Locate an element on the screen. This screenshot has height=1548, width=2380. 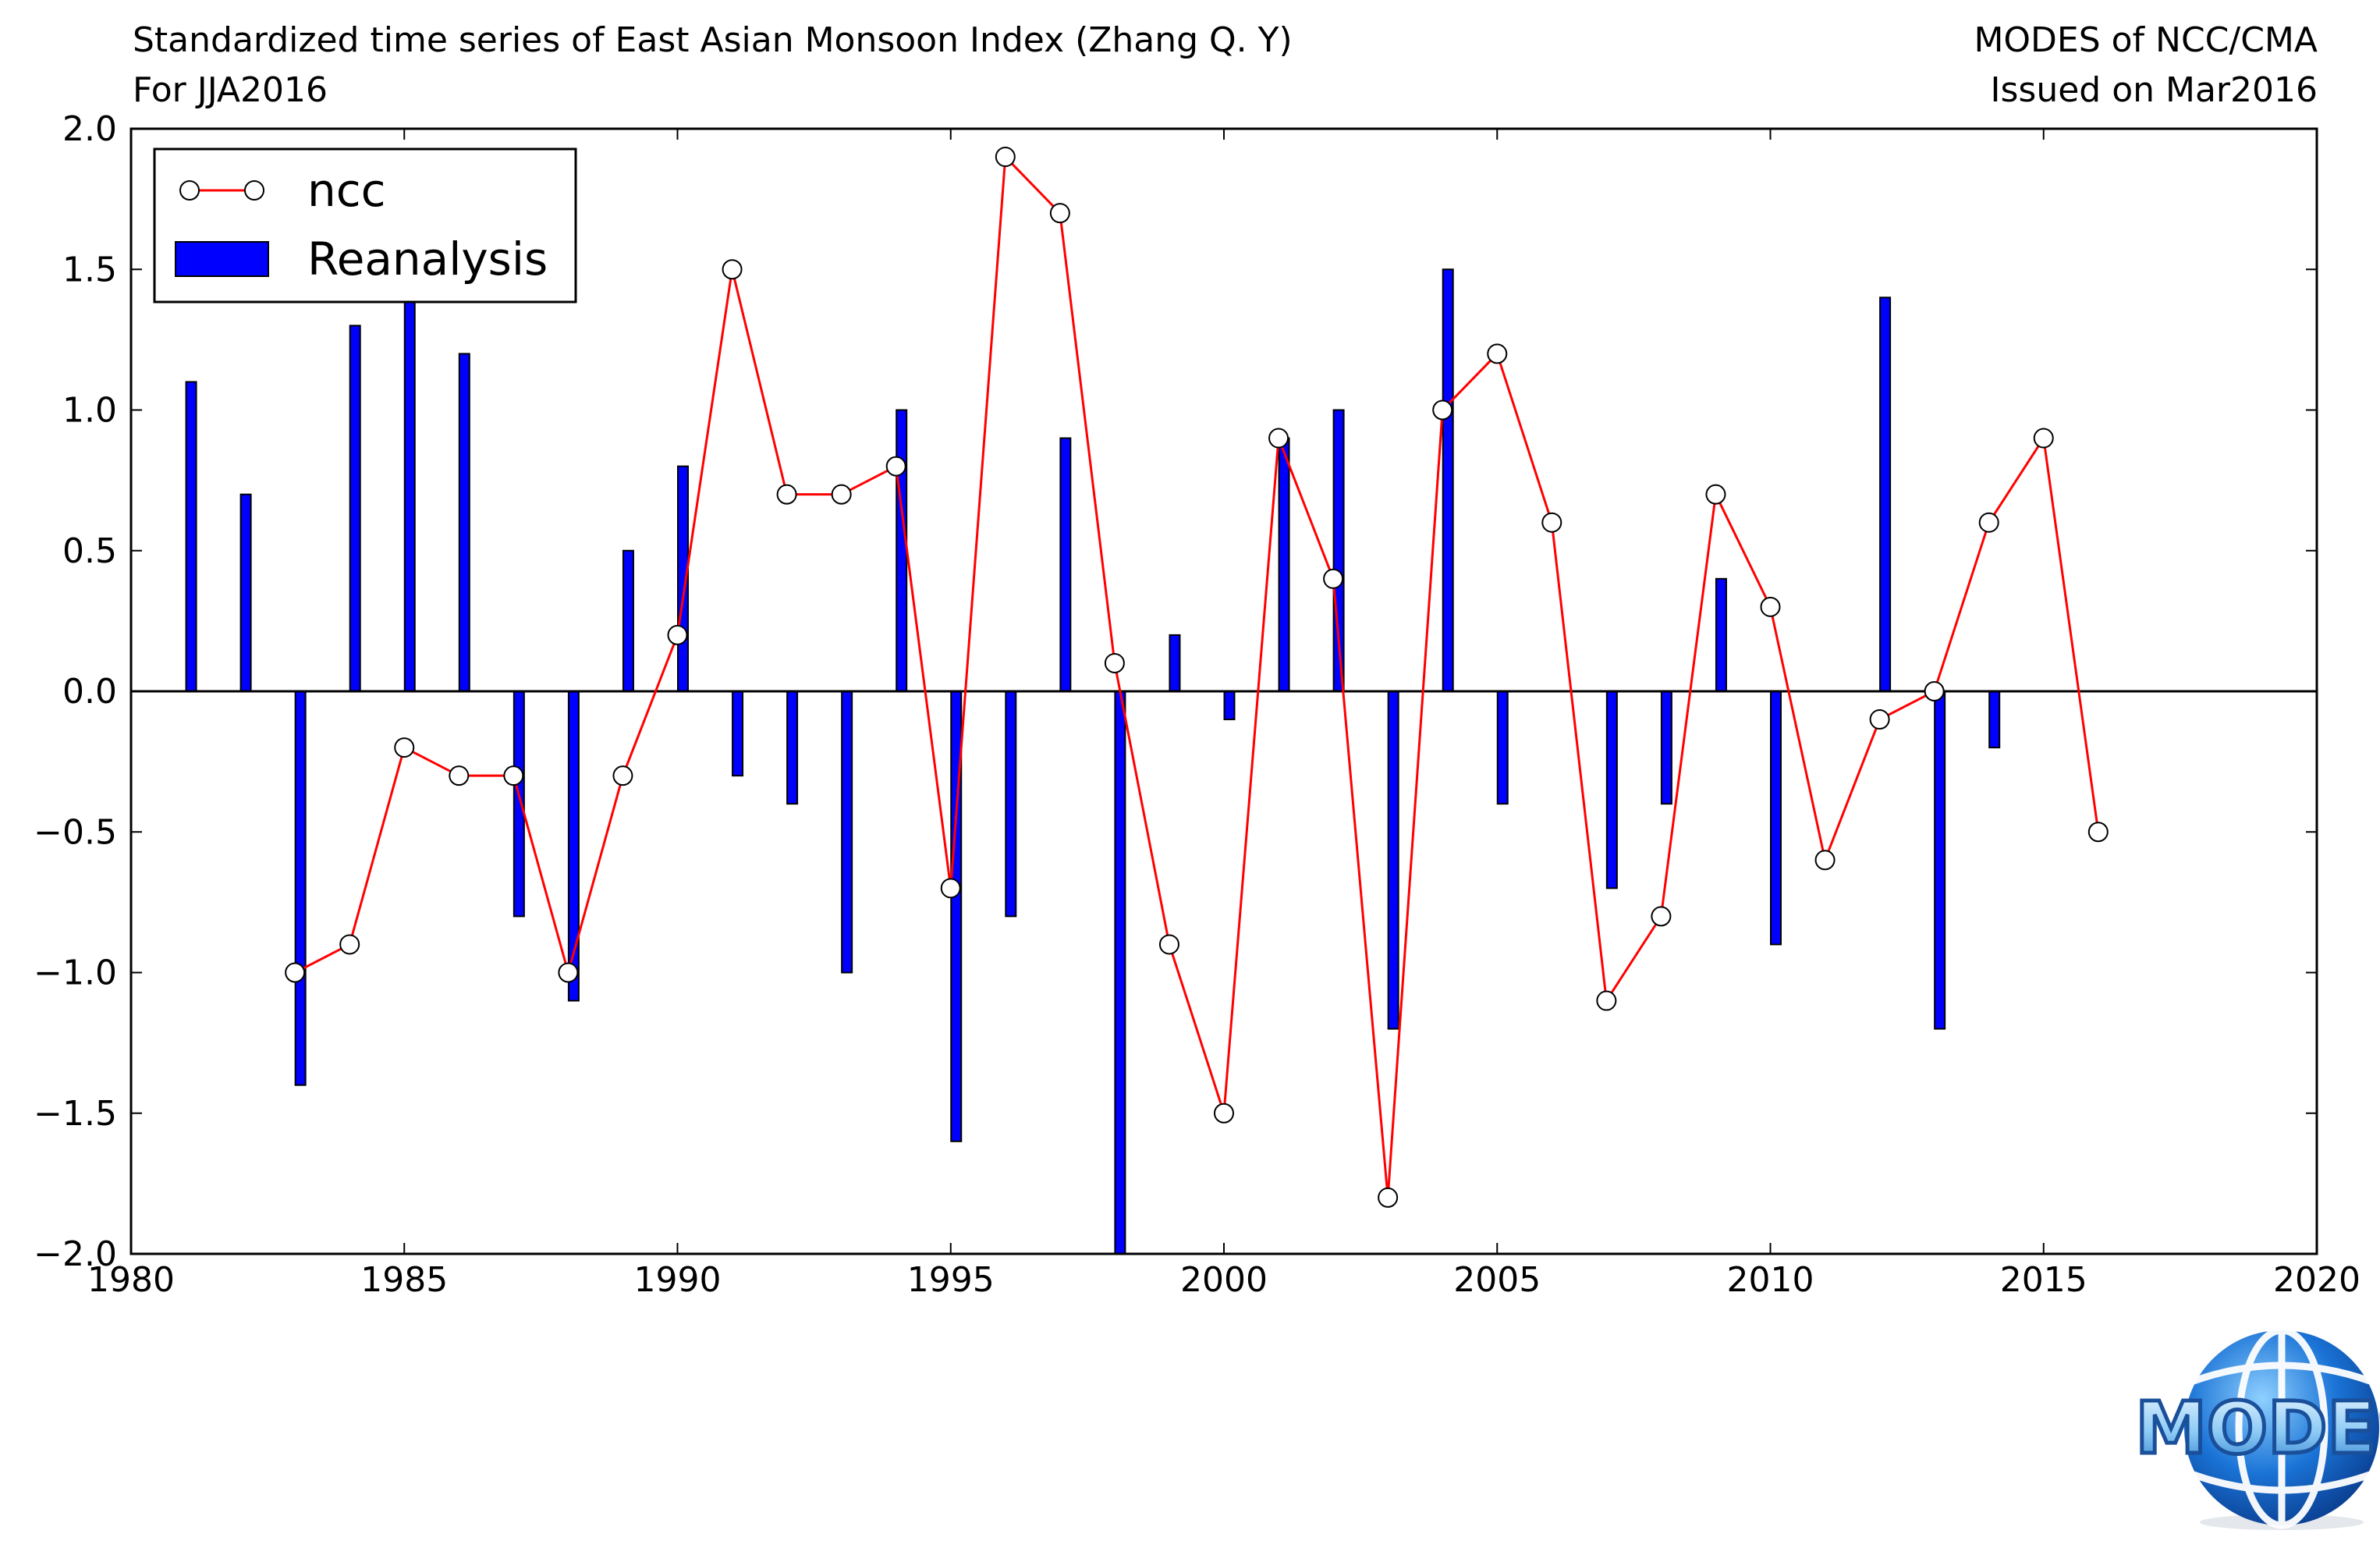
chart-subtitle: For JJA2016 is located at coordinates (230, 90).